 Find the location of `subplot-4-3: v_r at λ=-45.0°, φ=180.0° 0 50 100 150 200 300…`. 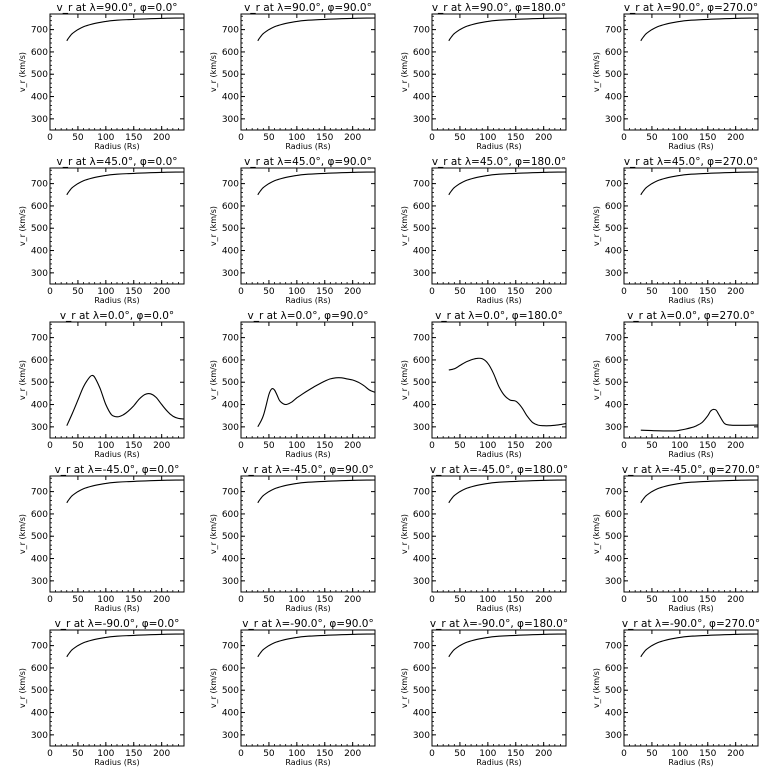

subplot-4-3: v_r at λ=-45.0°, φ=180.0° 0 50 100 150 200 300… is located at coordinates (484, 538).